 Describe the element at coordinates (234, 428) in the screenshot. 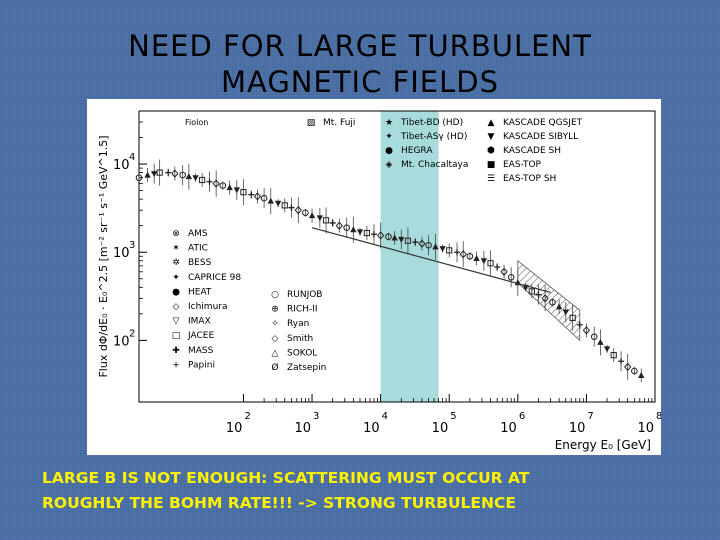

I see `x-tick-label-base-0: 10` at that location.